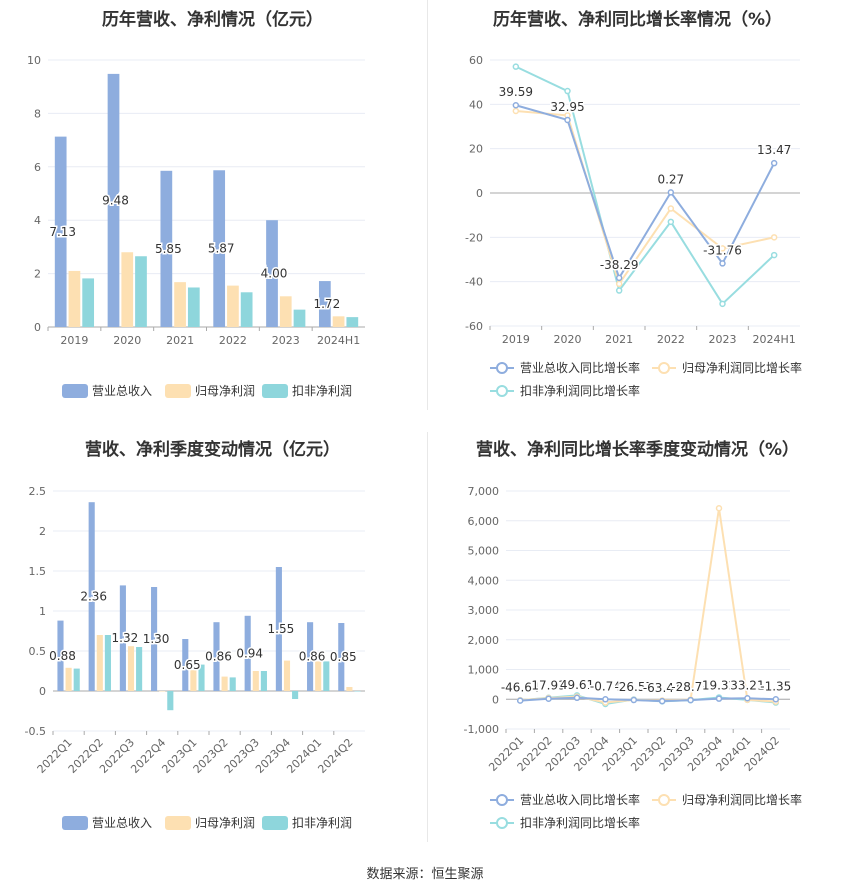 Image resolution: width=850 pixels, height=891 pixels. Describe the element at coordinates (42, 611) in the screenshot. I see `y-tick-label: 1` at that location.